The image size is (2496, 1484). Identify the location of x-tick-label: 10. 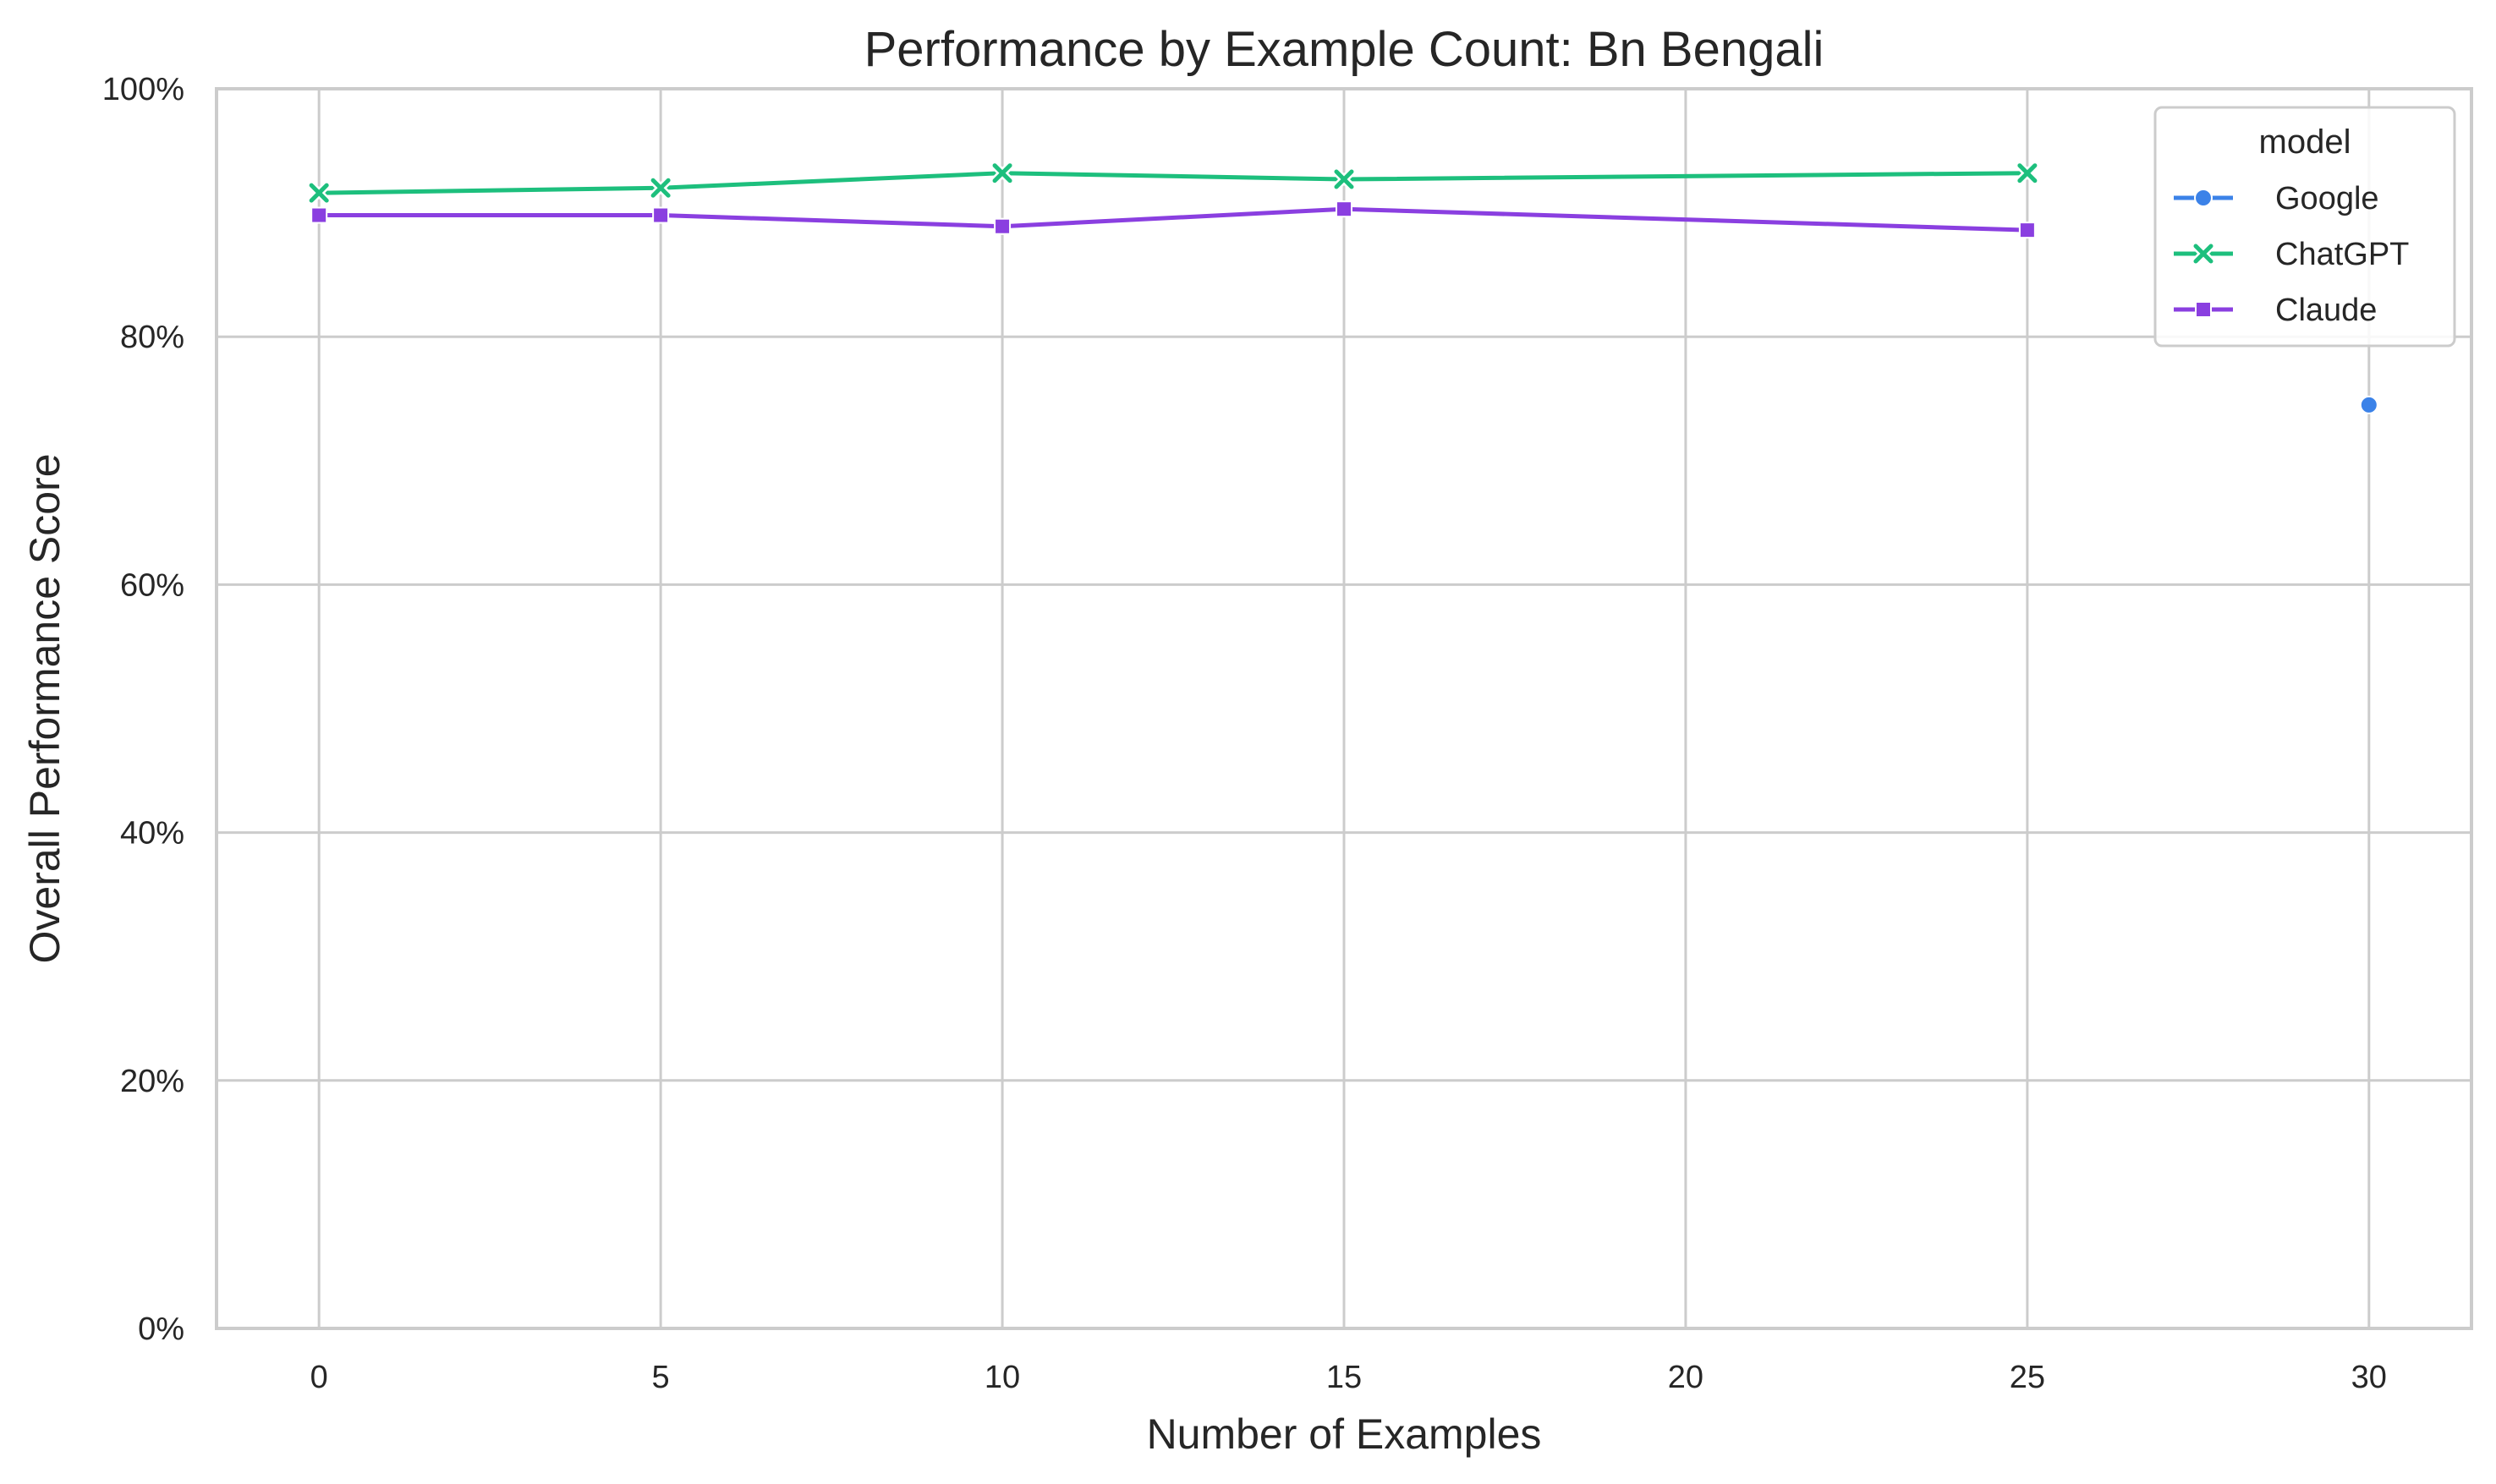
(1003, 1377).